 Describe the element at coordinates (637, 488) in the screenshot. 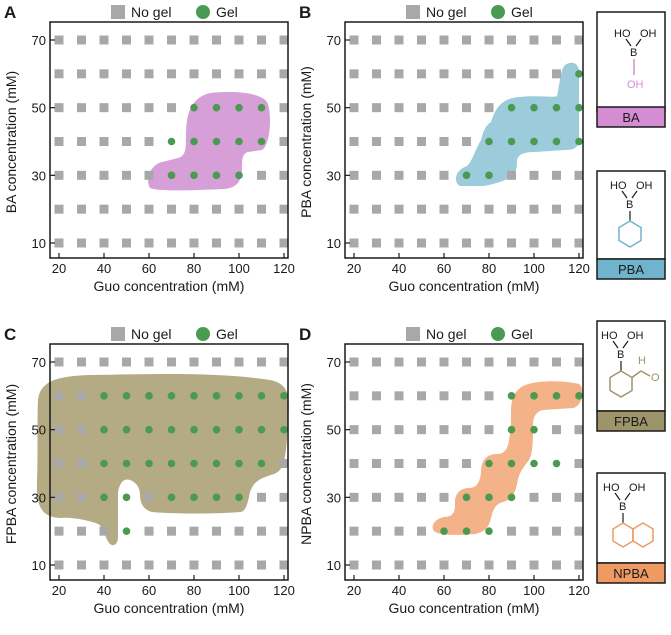

I see `npba-oh-text: OH` at that location.